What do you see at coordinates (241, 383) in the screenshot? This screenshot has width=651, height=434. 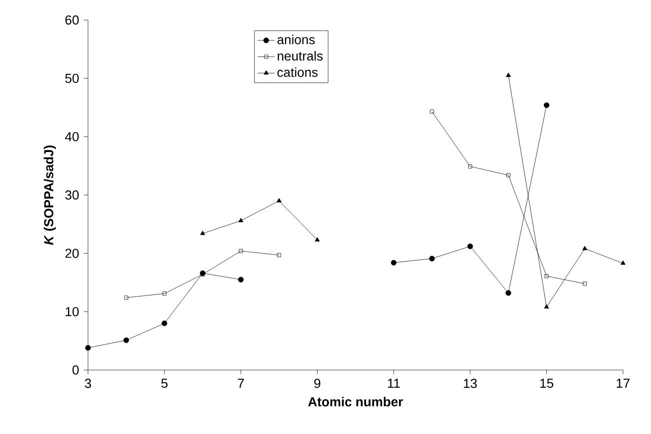 I see `x-tick-label: 7` at bounding box center [241, 383].